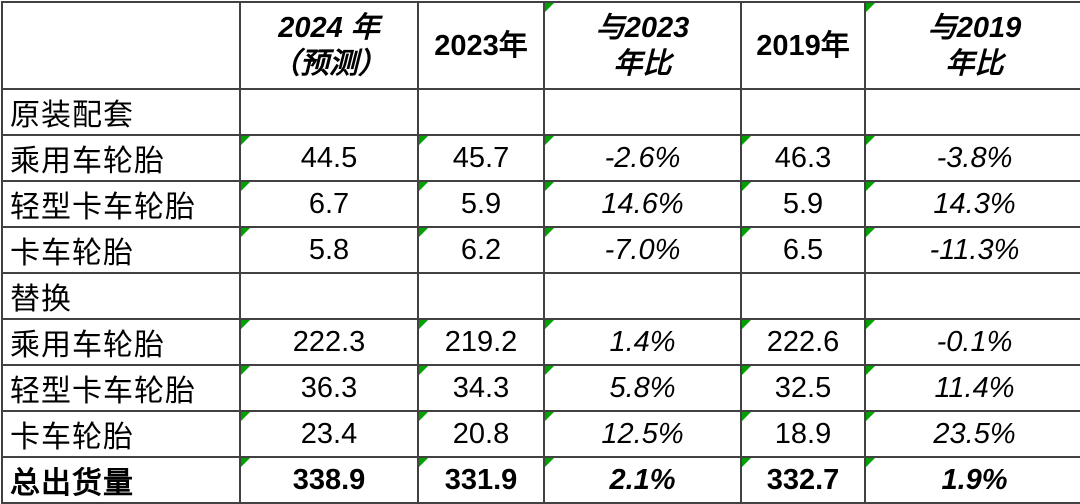 The width and height of the screenshot is (1080, 504). Describe the element at coordinates (974, 249) in the screenshot. I see `cell-value: -11.3%` at that location.